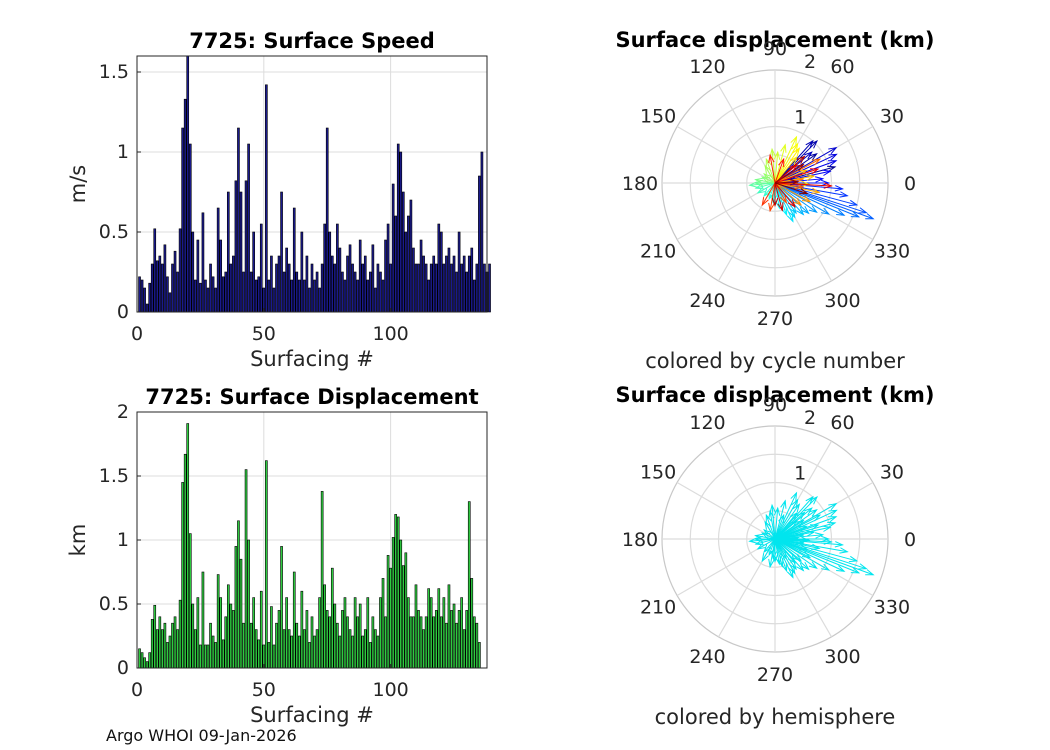 Image resolution: width=1050 pixels, height=750 pixels. What do you see at coordinates (658, 608) in the screenshot?
I see `polar-angle-label: 210` at bounding box center [658, 608].